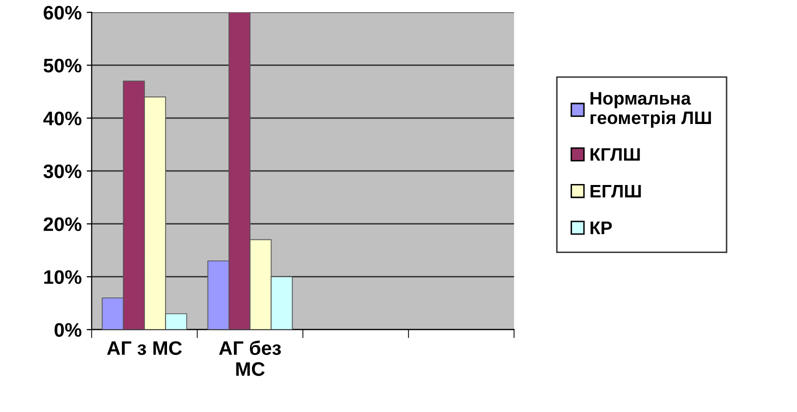  I want to click on y-tick-label: 60%, so click(63, 13).